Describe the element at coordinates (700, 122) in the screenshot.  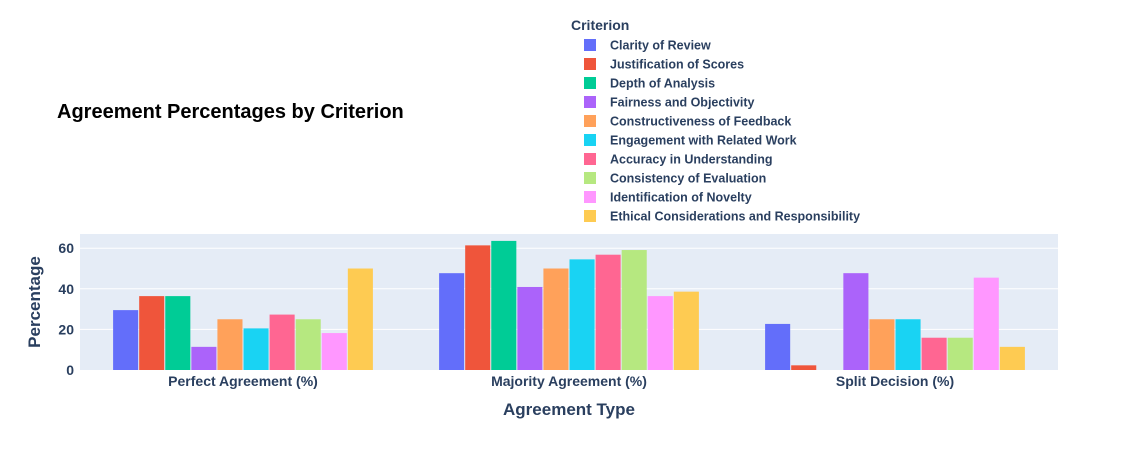
I see `legend-label: Constructiveness of Feedback` at that location.